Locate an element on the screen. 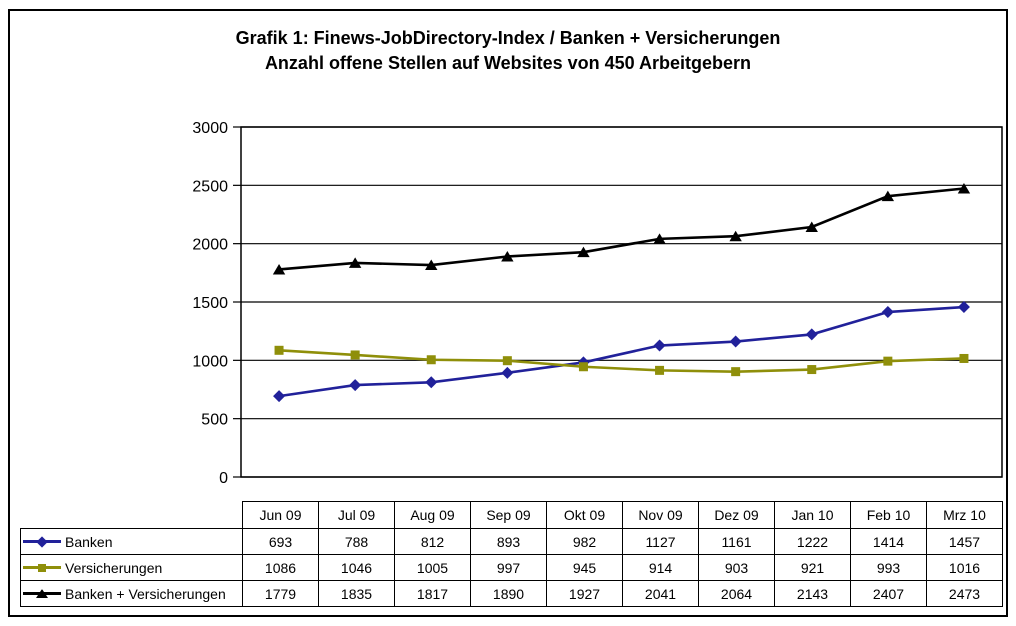 The width and height of the screenshot is (1016, 626). column-header: Jun 09 is located at coordinates (280, 515).